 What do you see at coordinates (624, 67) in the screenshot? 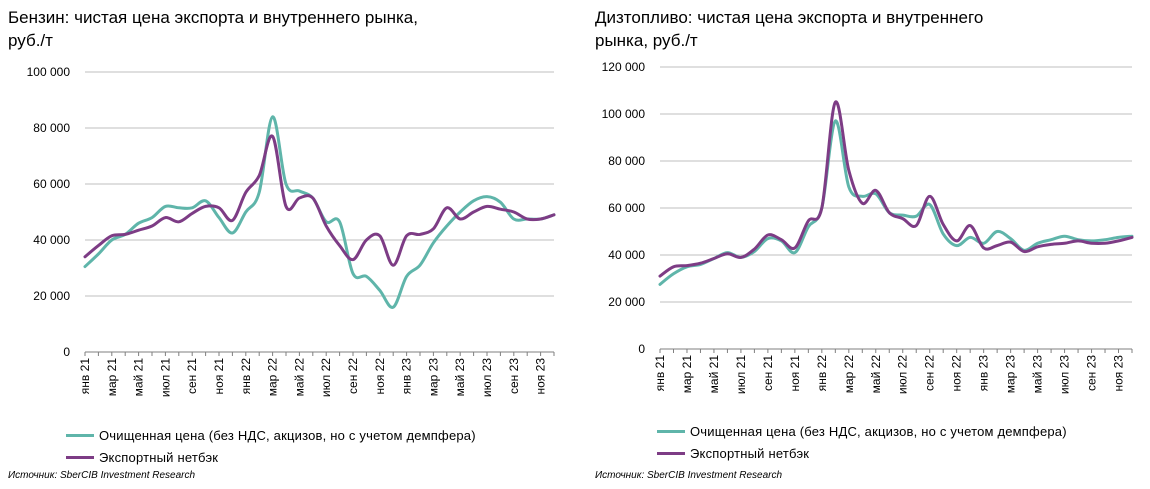
I see `y-tick-label: 120 000` at bounding box center [624, 67].